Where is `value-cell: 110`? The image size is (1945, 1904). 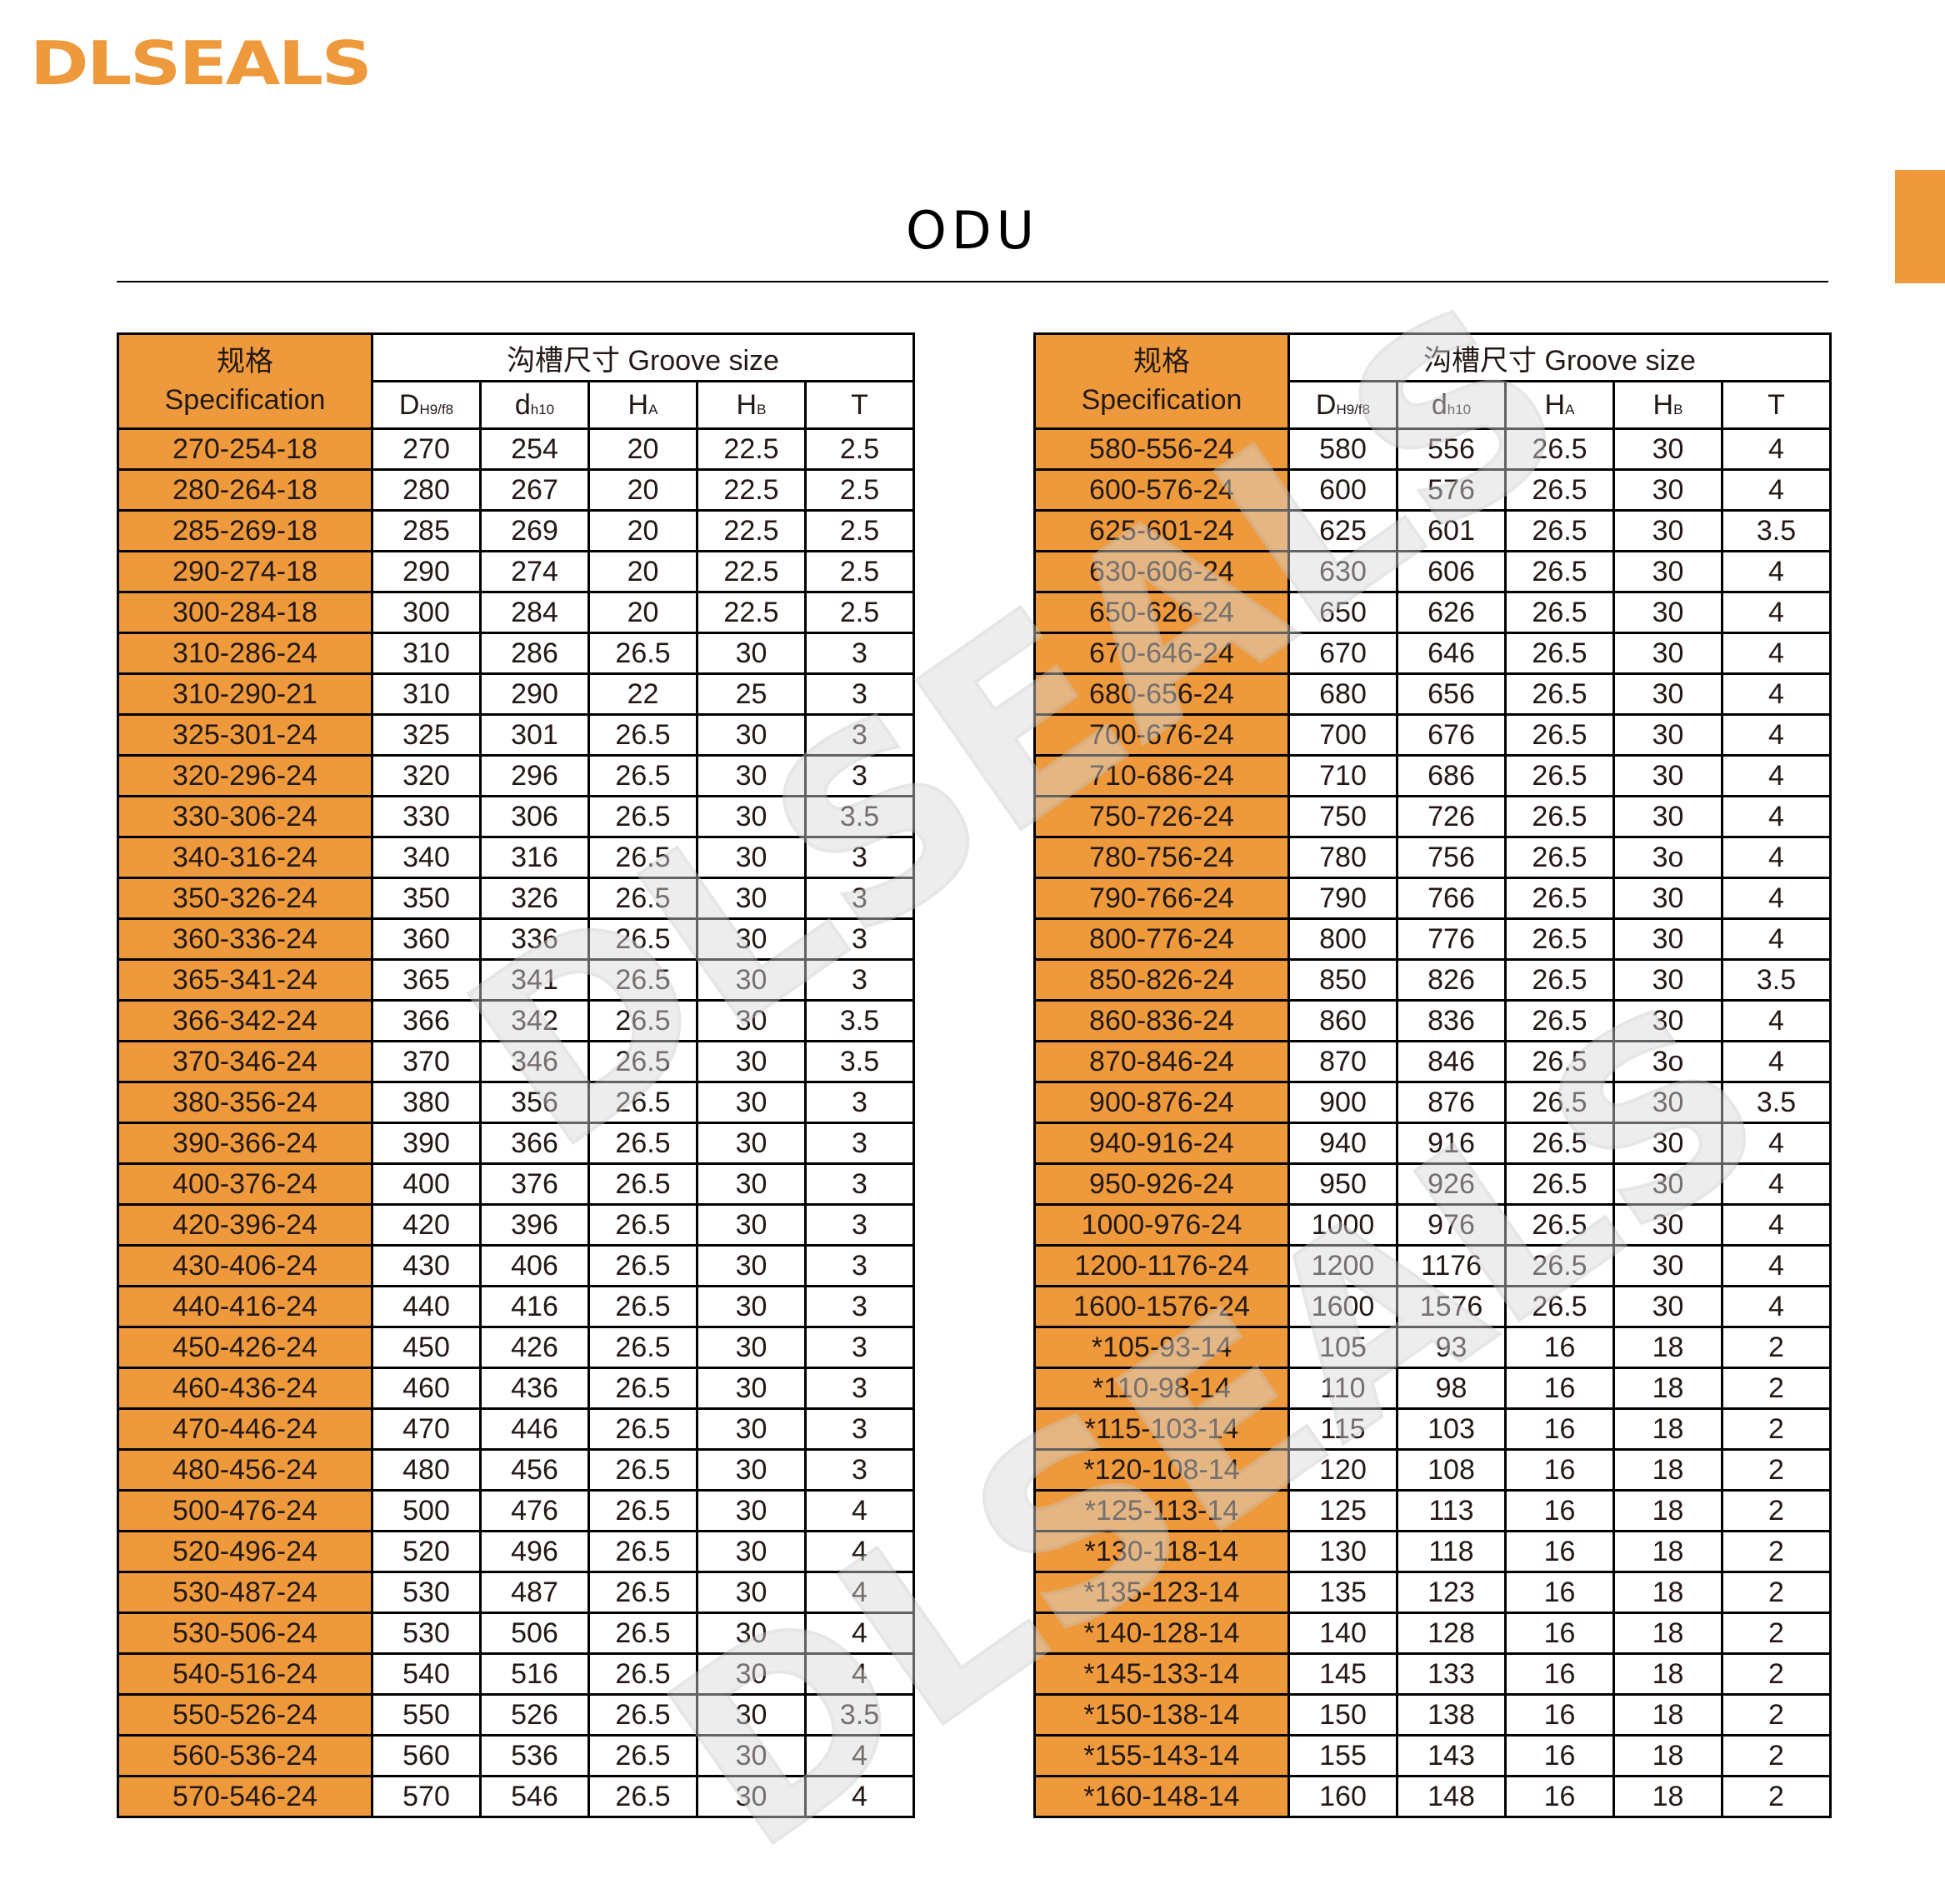 value-cell: 110 is located at coordinates (1343, 1388).